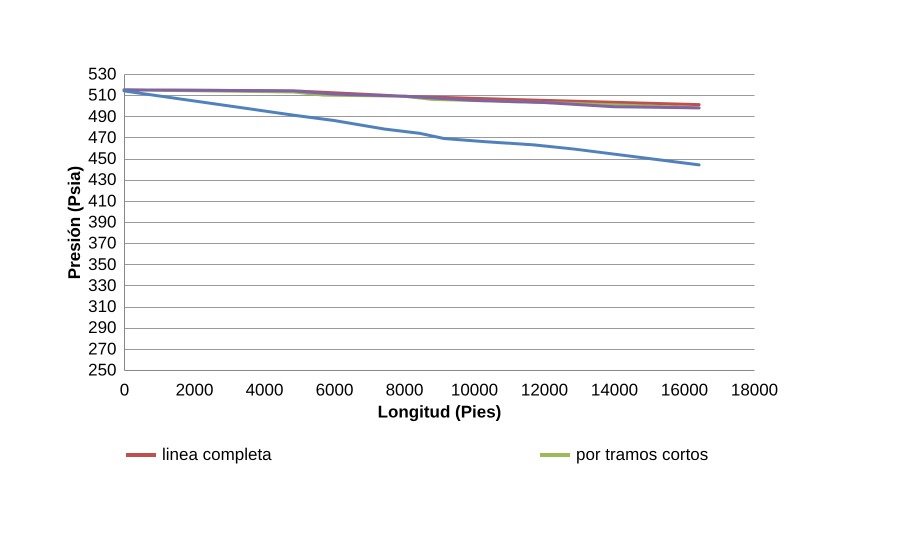 Image resolution: width=914 pixels, height=535 pixels. I want to click on y-tick-label: 250, so click(102, 370).